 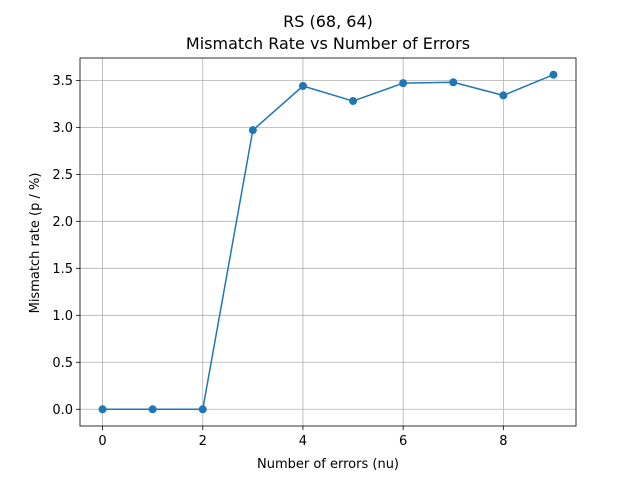 What do you see at coordinates (62, 222) in the screenshot?
I see `y-tick-label: 2.0` at bounding box center [62, 222].